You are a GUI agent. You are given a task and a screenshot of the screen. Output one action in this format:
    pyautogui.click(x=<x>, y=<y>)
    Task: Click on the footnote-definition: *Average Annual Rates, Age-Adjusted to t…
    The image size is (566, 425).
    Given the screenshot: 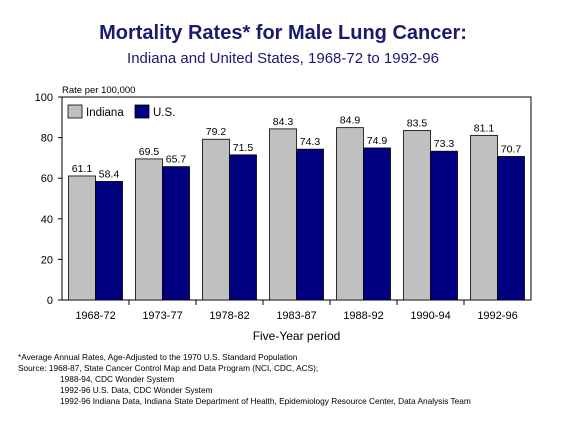 What is the action you would take?
    pyautogui.click(x=158, y=357)
    